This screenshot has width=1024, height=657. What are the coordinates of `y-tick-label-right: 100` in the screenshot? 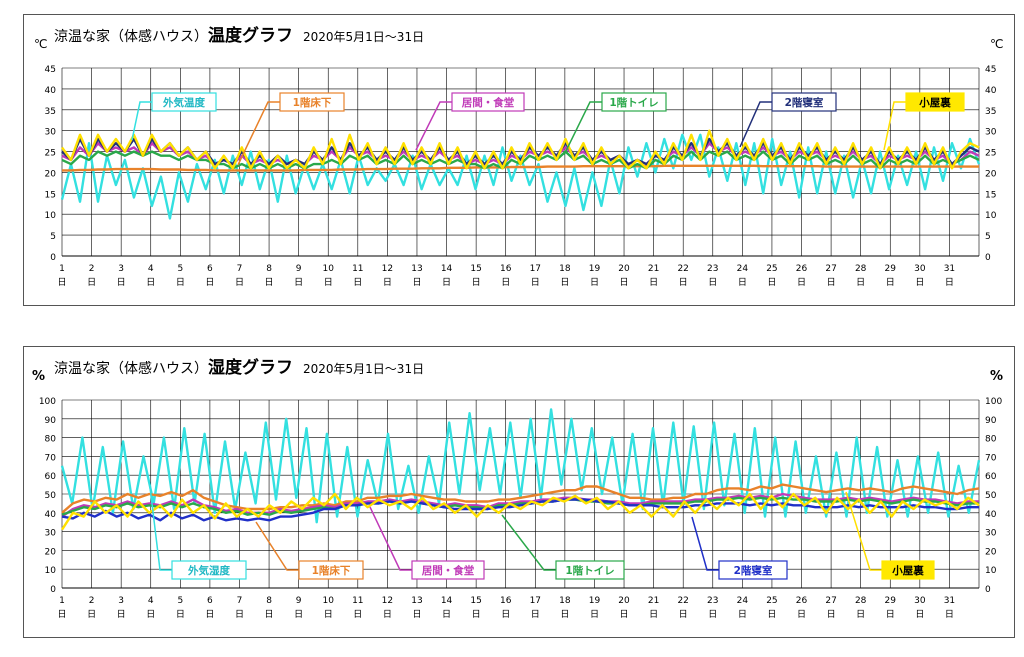 It's located at (993, 402).